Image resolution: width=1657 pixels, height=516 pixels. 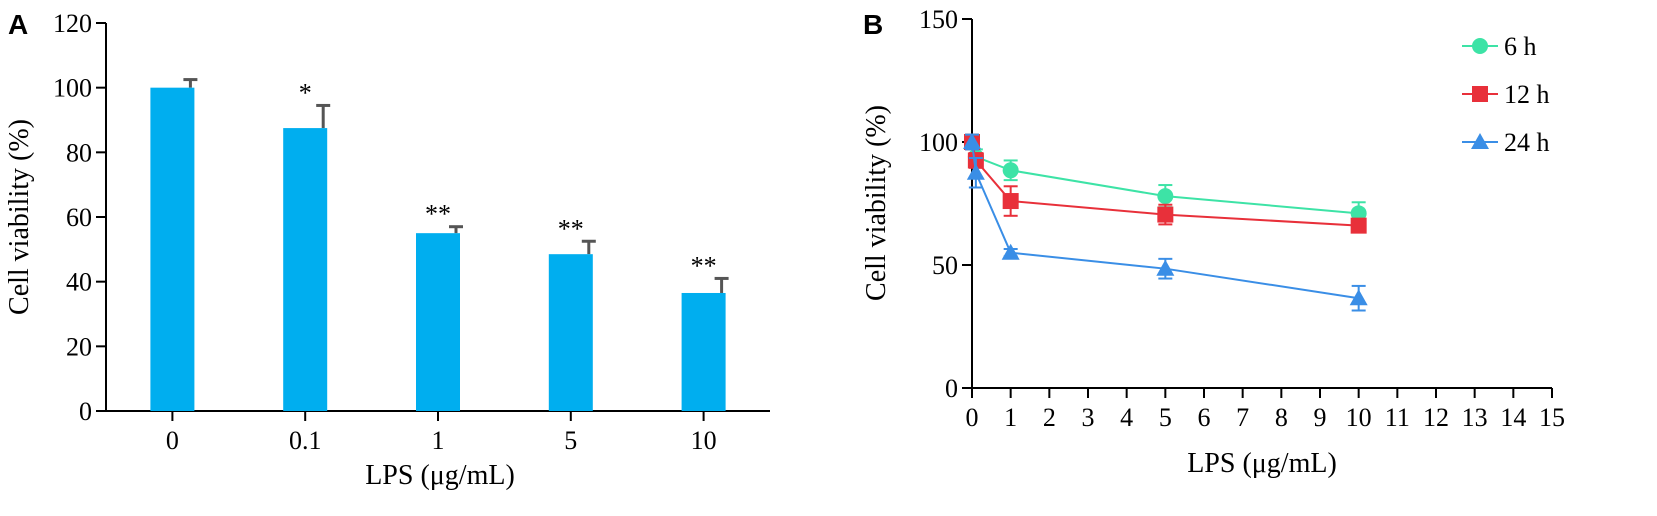 What do you see at coordinates (1049, 417) in the screenshot?
I see `panel-b-x-tick-label: 2` at bounding box center [1049, 417].